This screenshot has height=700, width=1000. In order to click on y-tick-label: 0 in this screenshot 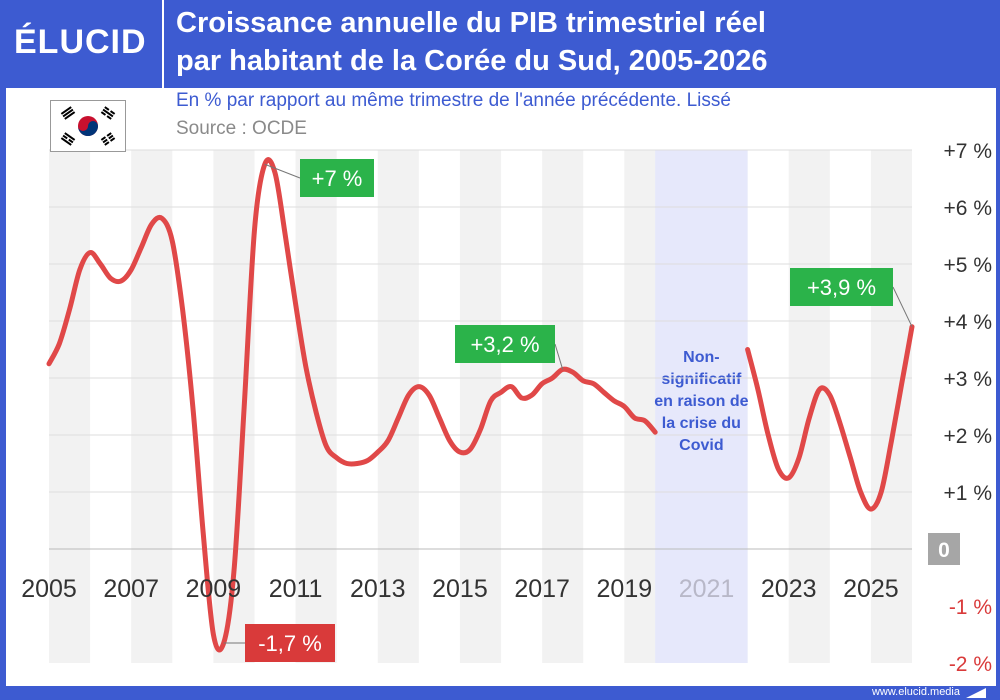, I will do `click(944, 550)`.